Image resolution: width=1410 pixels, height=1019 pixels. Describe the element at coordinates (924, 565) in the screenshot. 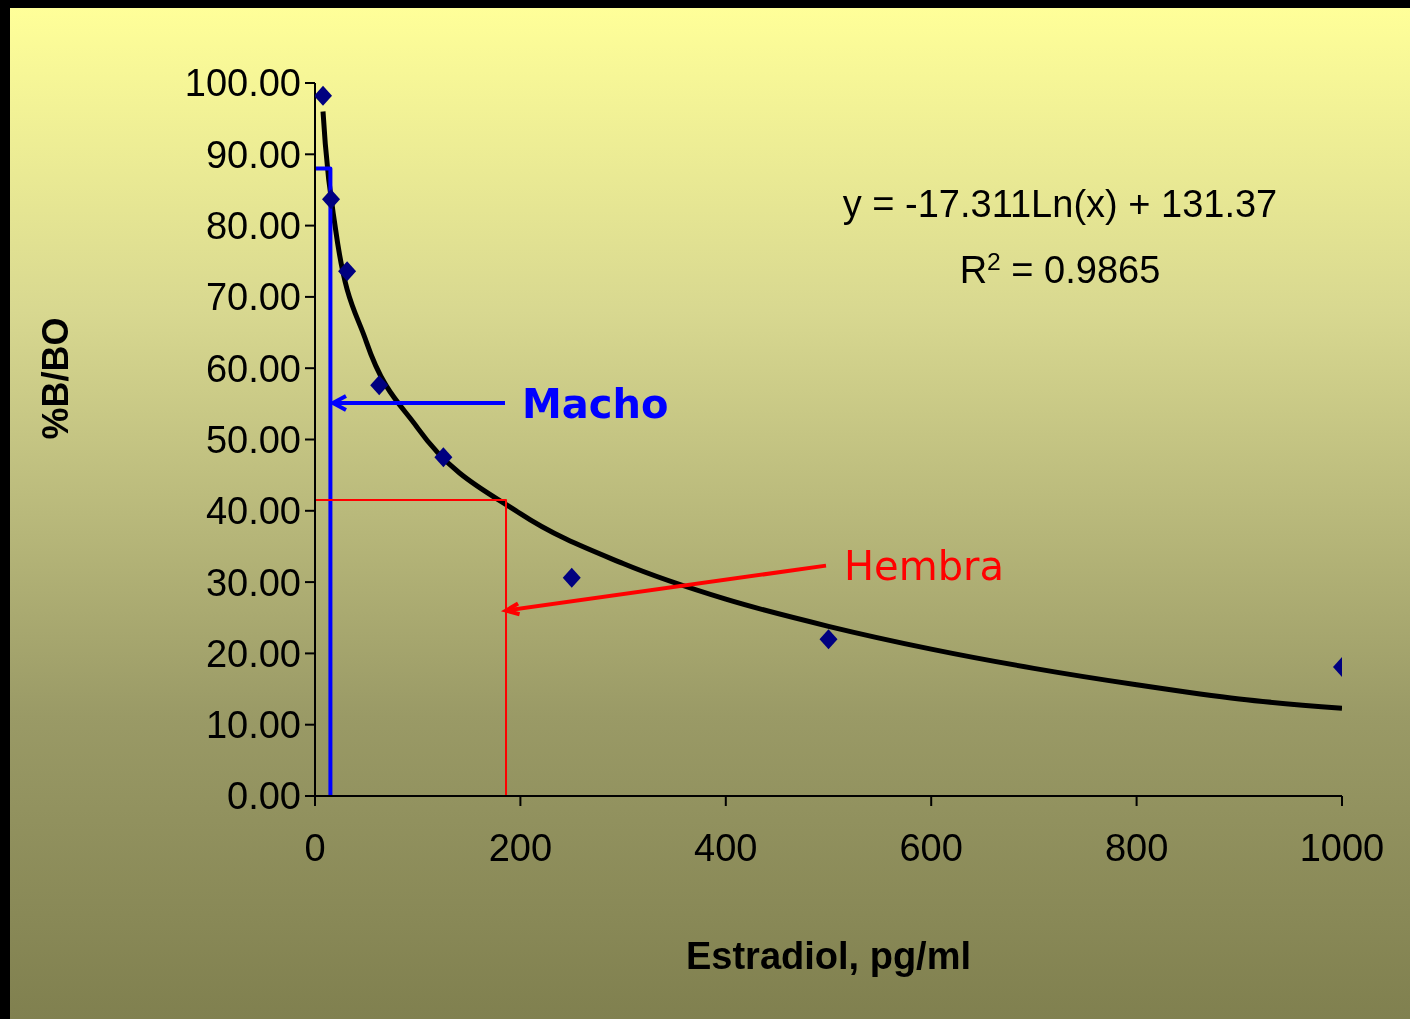

I see `annotation: Hembra` at that location.